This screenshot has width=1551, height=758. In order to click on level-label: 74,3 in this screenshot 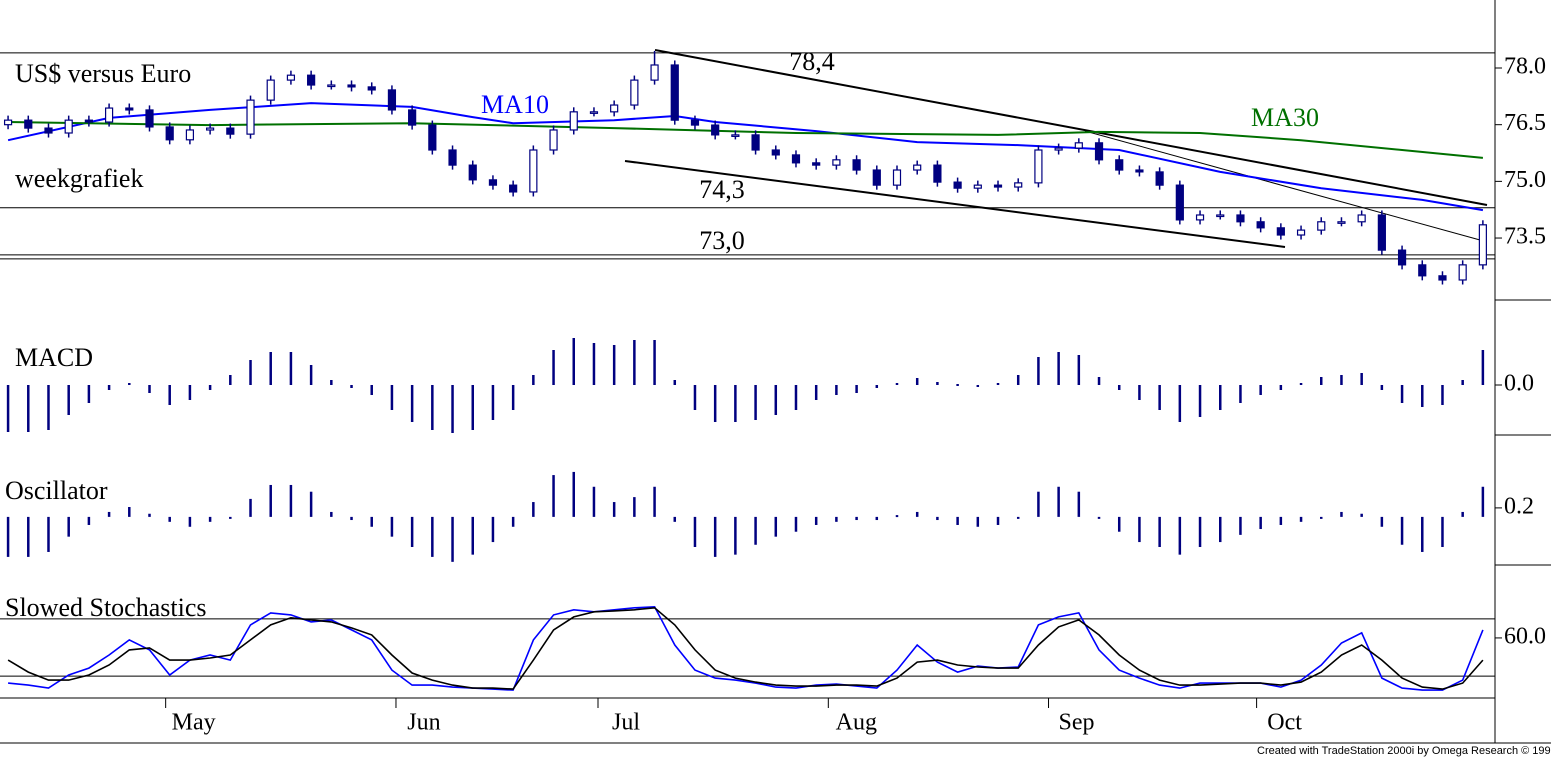, I will do `click(722, 189)`.